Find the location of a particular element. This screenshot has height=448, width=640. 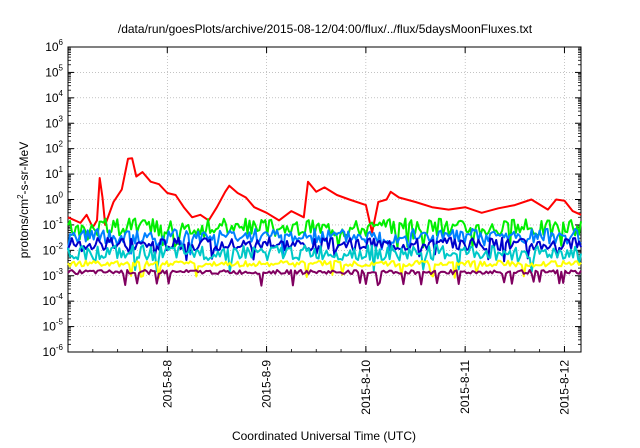

x-tick-label: 2015-8-12 is located at coordinates (564, 387).